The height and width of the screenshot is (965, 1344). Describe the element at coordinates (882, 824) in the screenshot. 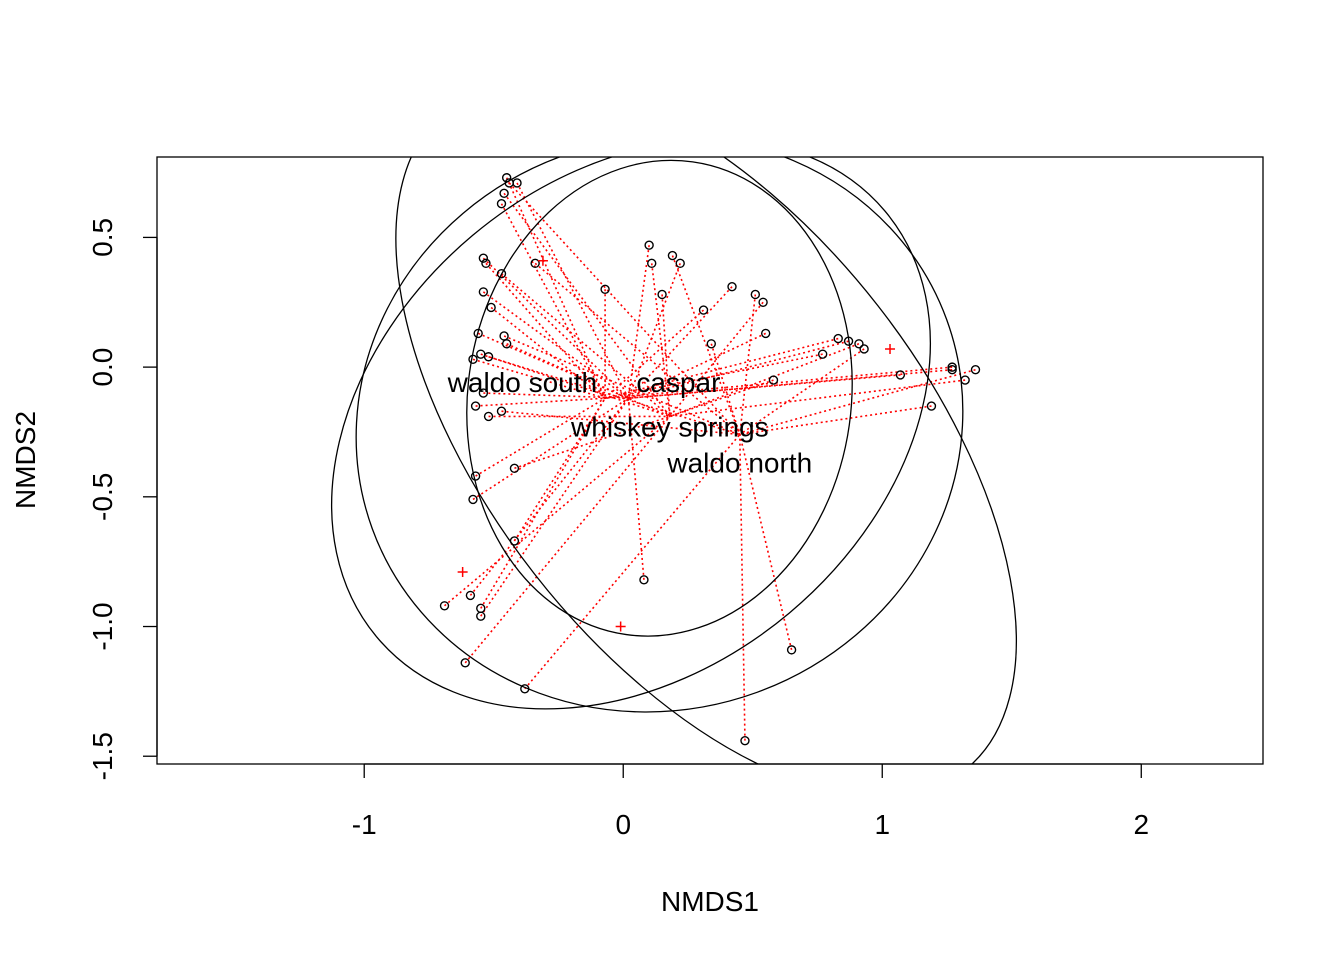

I see `x-tick-label: 1` at that location.